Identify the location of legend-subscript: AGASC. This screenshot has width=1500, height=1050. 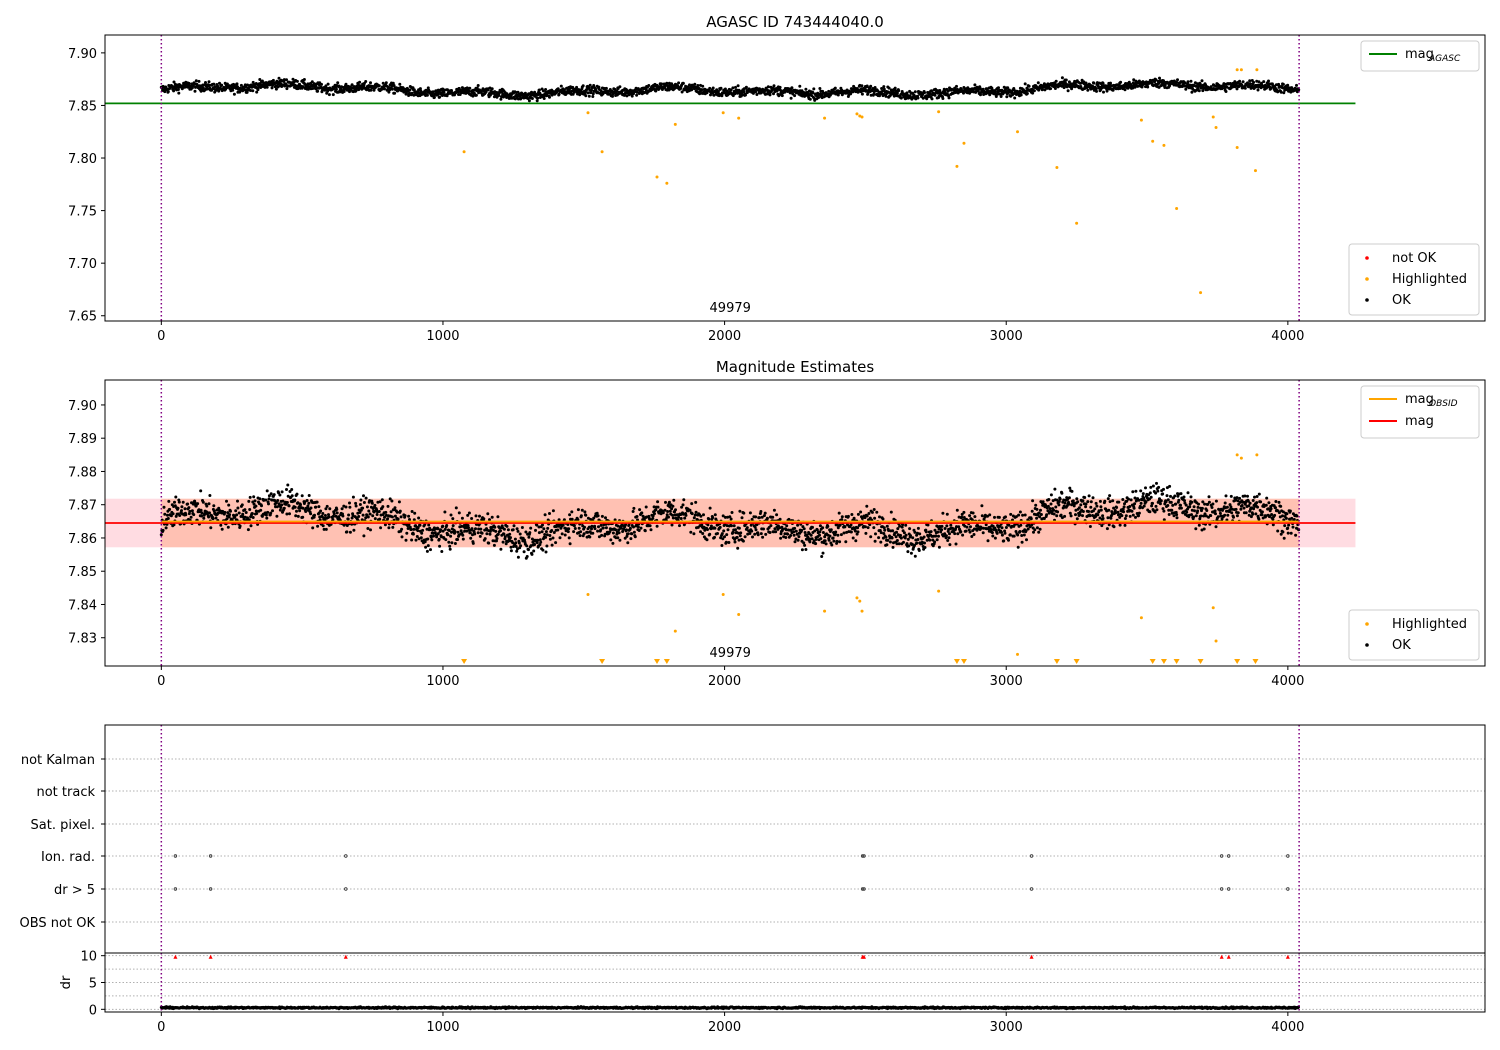
(1444, 59).